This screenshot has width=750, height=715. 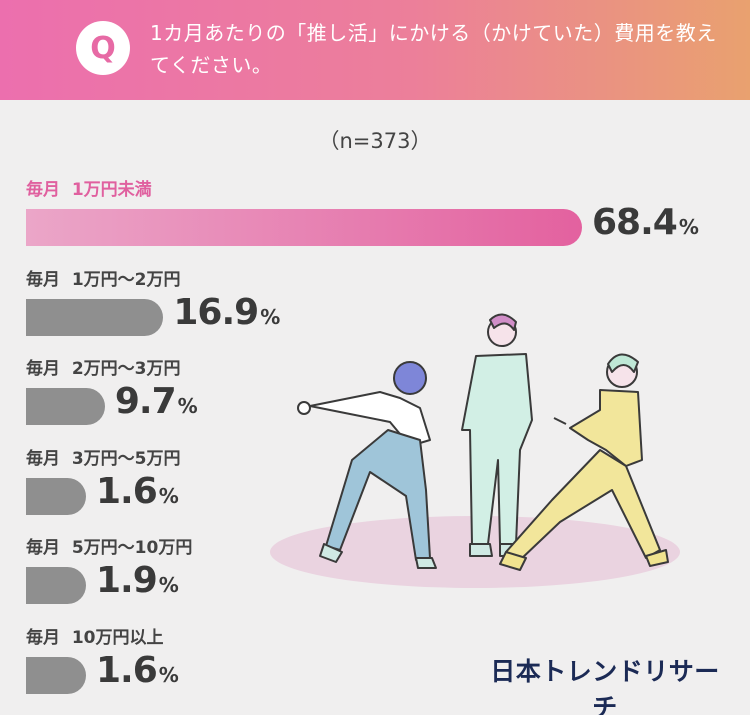 I want to click on category-label: 毎月 2万円〜3万円, so click(x=103, y=369).